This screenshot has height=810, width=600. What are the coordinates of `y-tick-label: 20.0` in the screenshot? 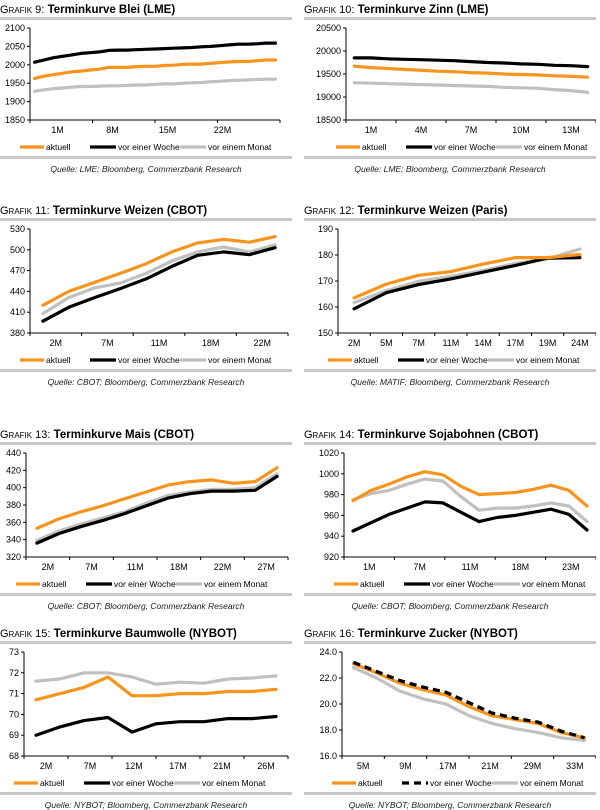 It's located at (328, 704).